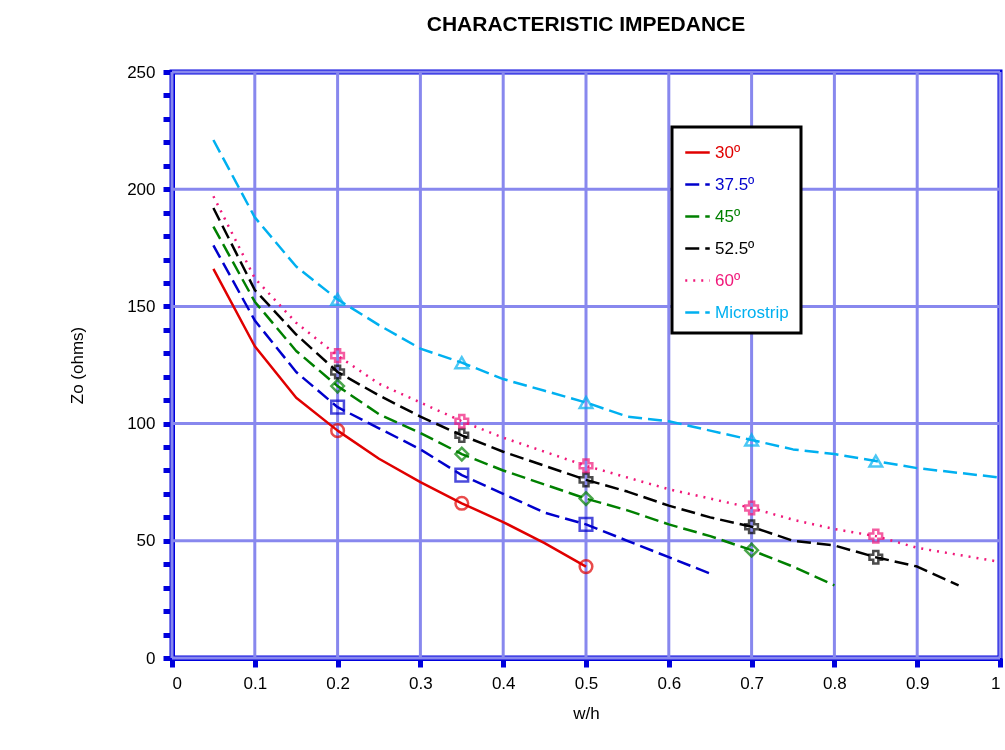 The width and height of the screenshot is (1005, 750). Describe the element at coordinates (503, 683) in the screenshot. I see `x-tick-label: 0.4` at that location.